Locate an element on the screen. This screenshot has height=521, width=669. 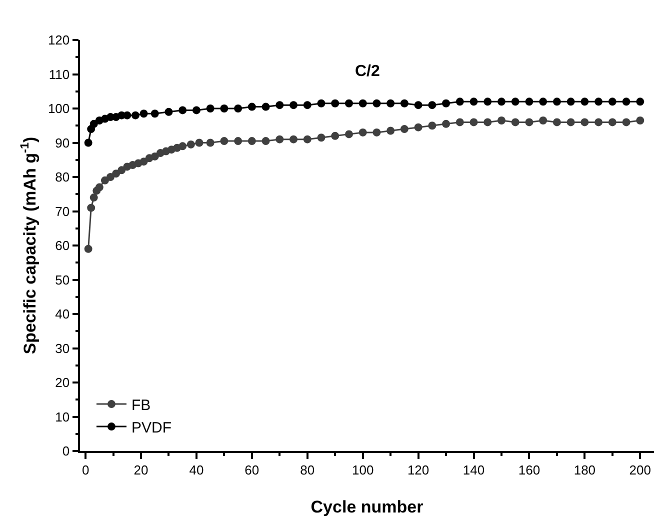
x-tick-label: 120 is located at coordinates (418, 470).